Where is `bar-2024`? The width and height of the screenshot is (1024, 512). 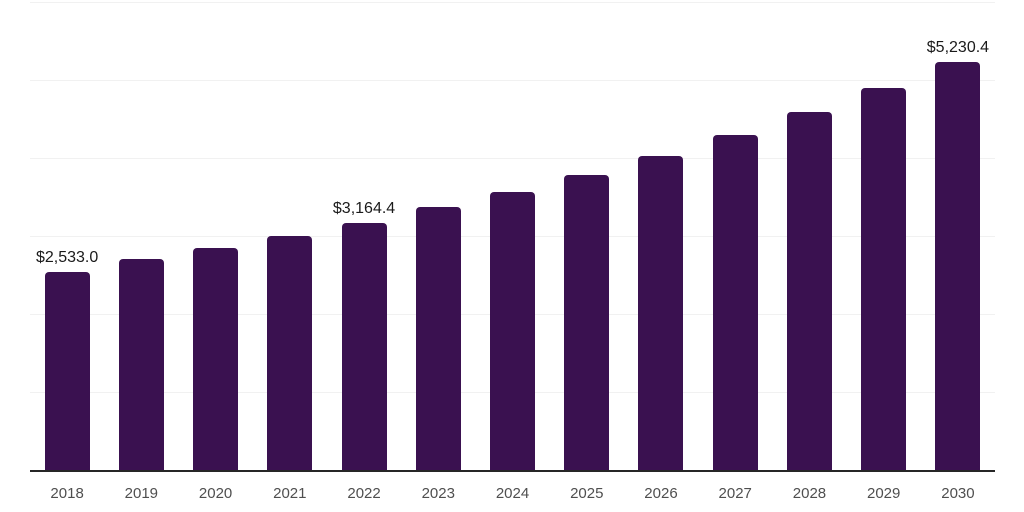 bar-2024 is located at coordinates (513, 330).